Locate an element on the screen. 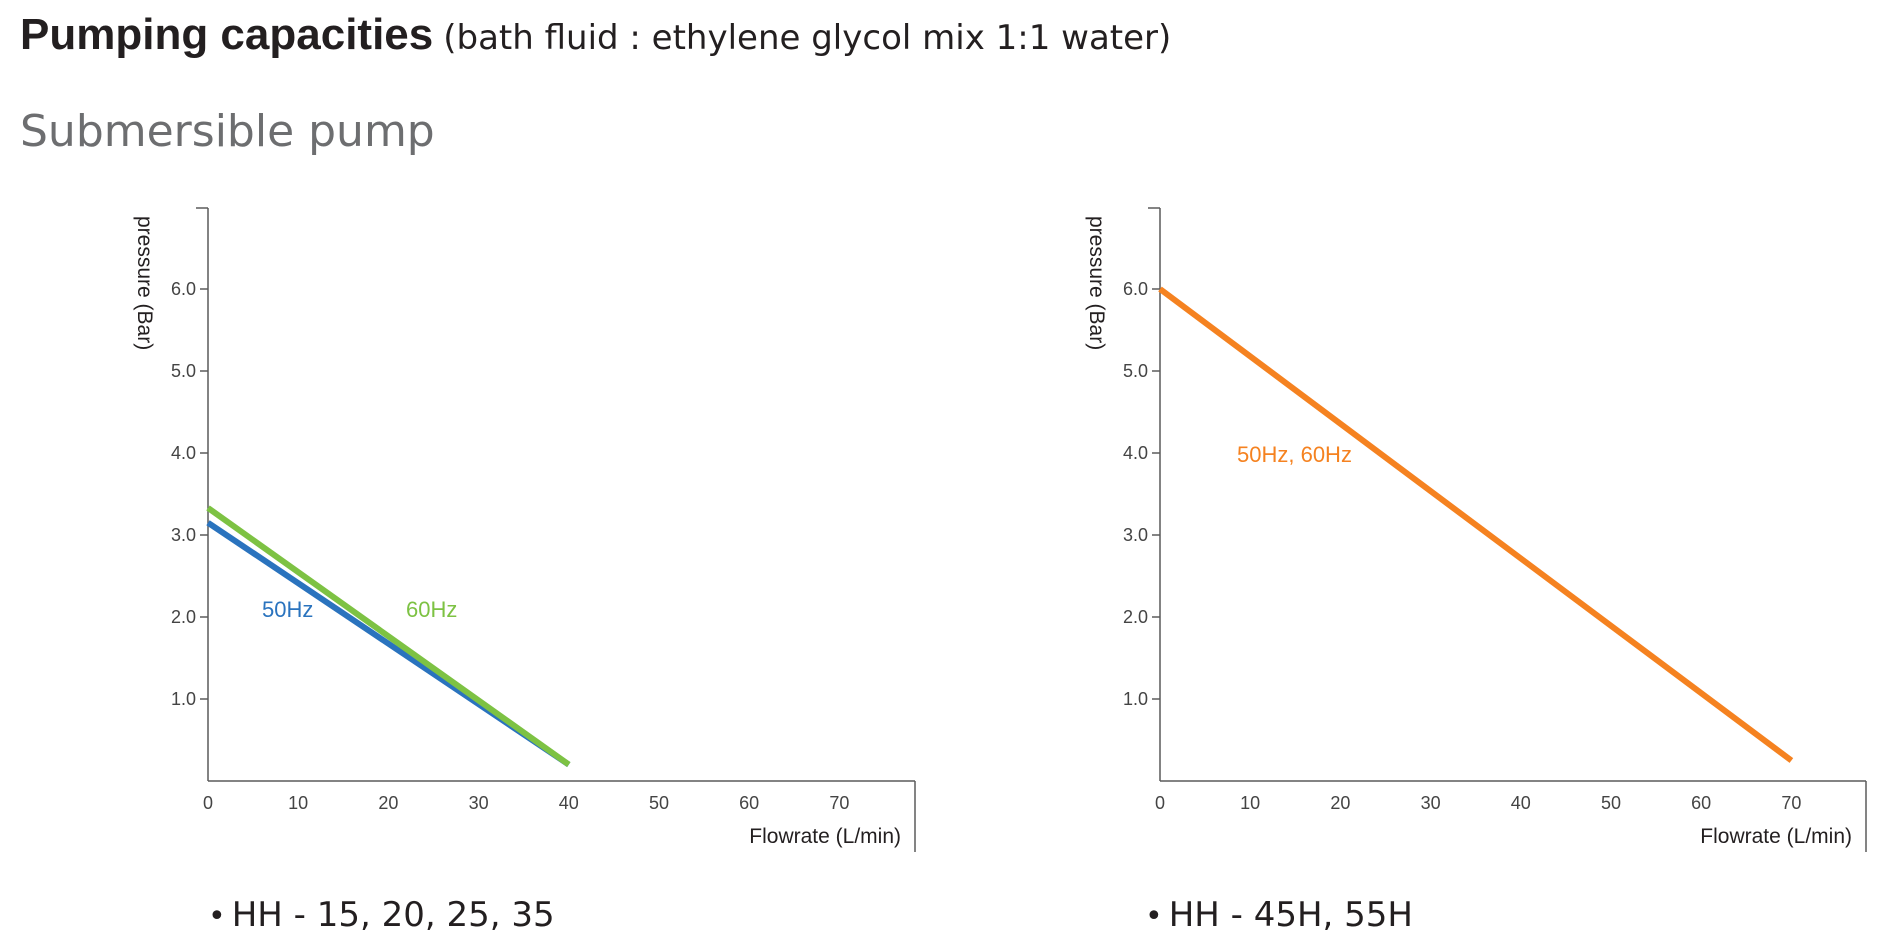 This screenshot has width=1878, height=948. y-axis-label-right: pressure (Bar) is located at coordinates (1096, 283).